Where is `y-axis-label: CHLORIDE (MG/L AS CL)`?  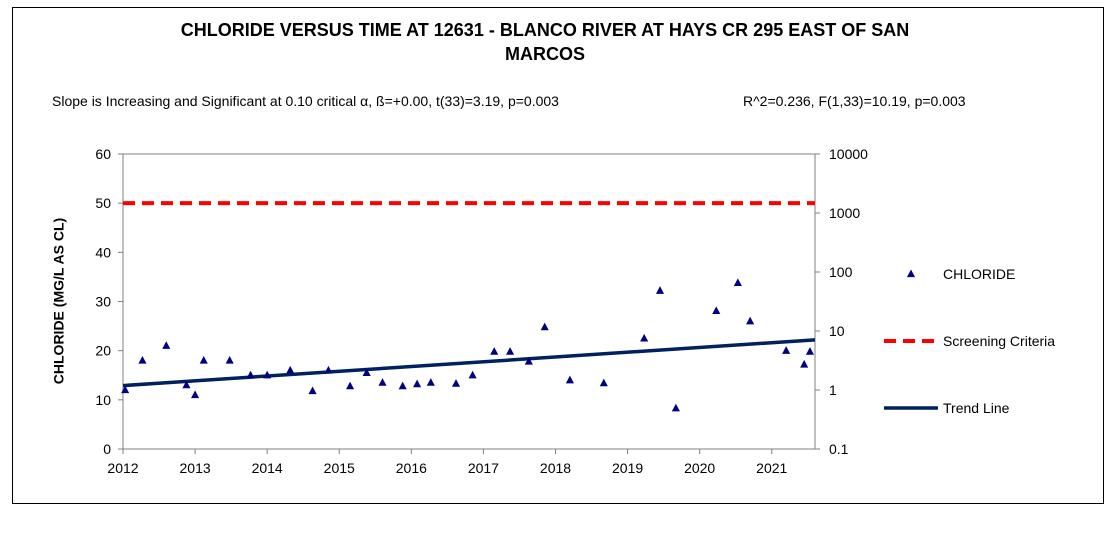 y-axis-label: CHLORIDE (MG/L AS CL) is located at coordinates (59, 301).